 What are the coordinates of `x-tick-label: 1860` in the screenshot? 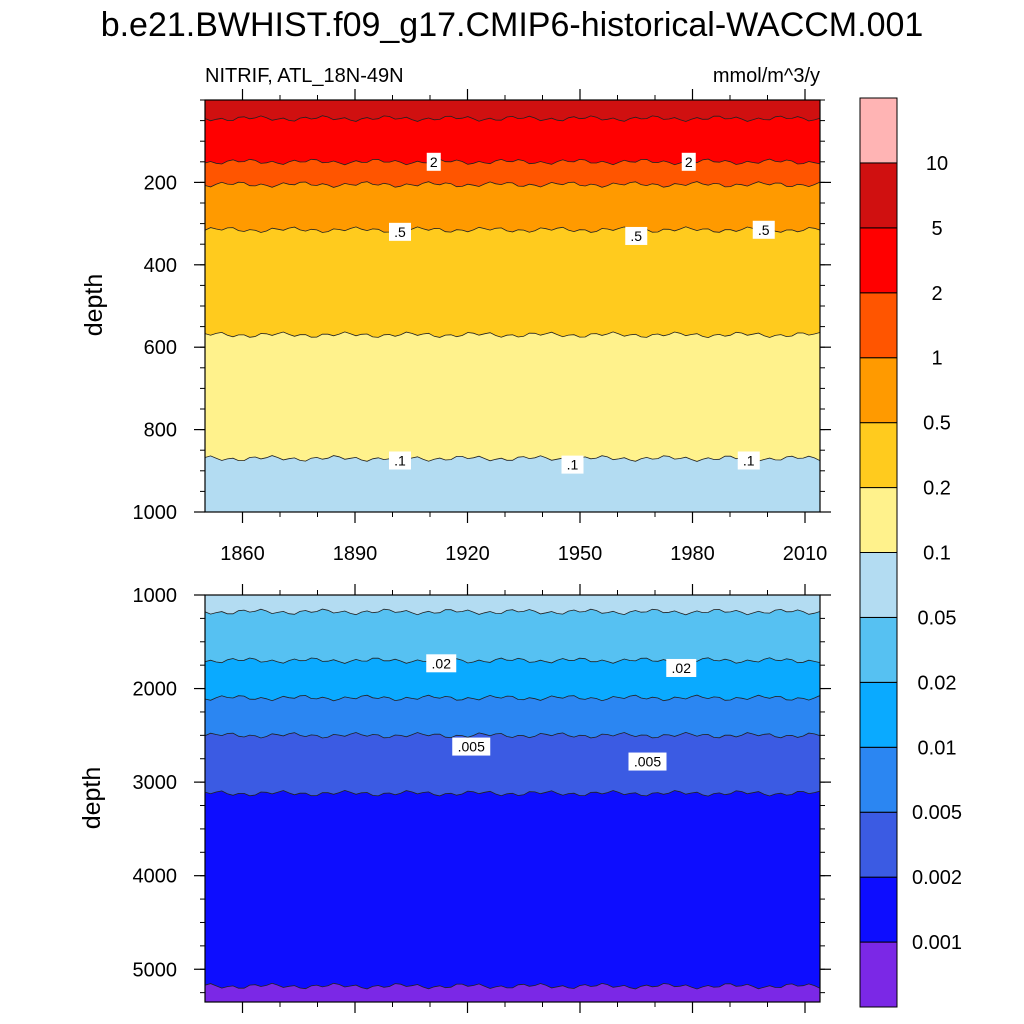 It's located at (242, 554).